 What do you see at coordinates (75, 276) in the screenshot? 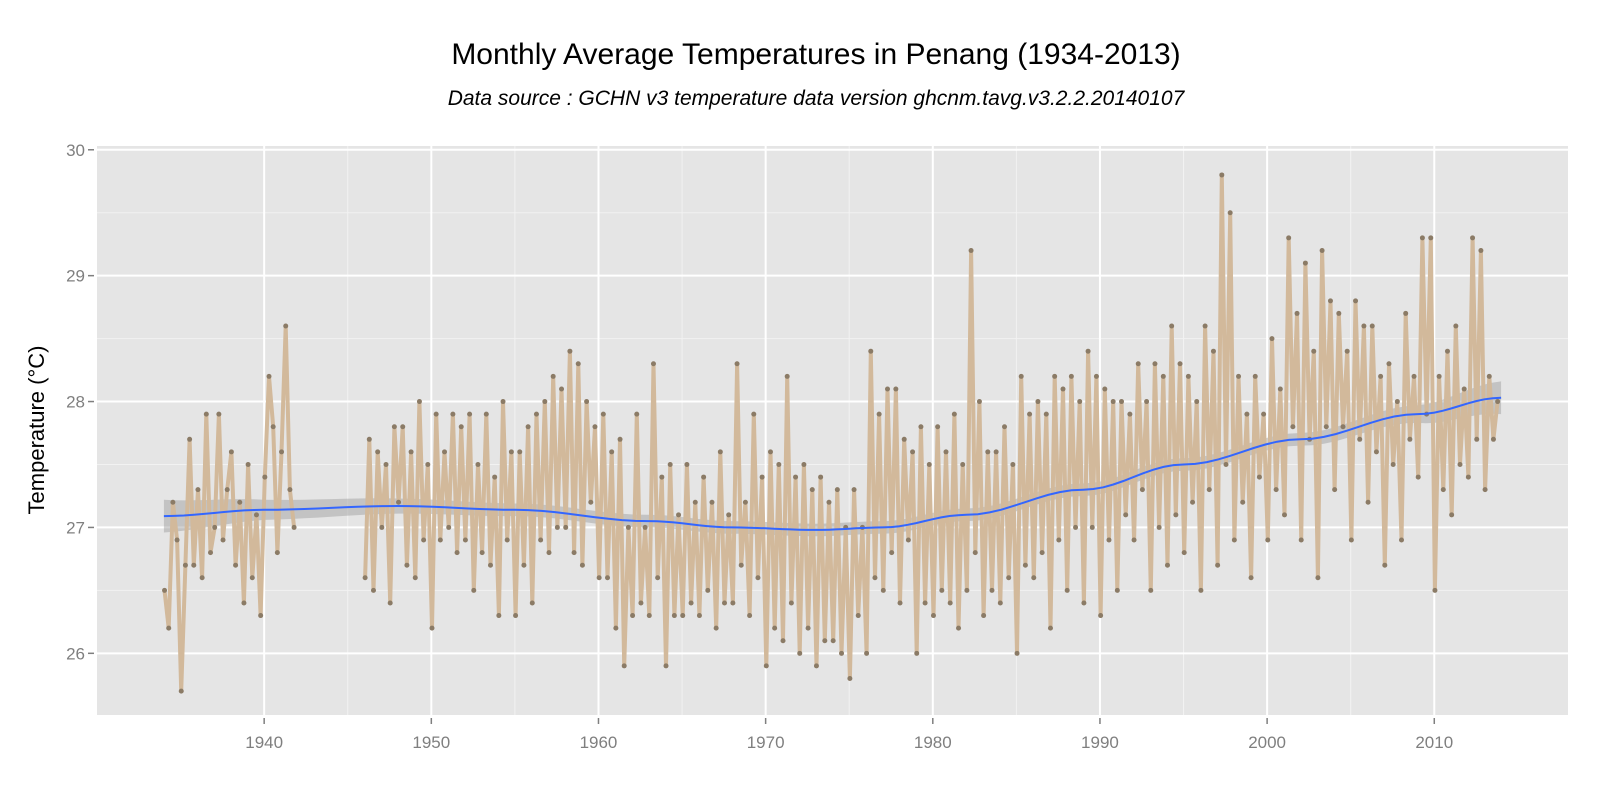
I see `y-tick-label: 29` at bounding box center [75, 276].